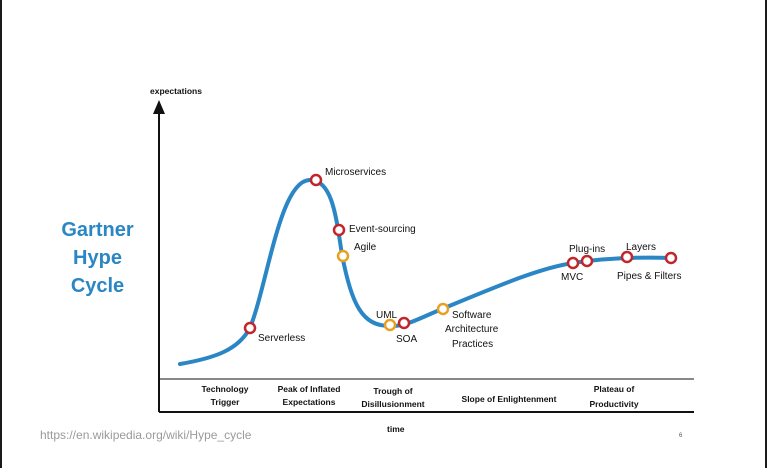 The image size is (767, 468). Describe the element at coordinates (309, 389) in the screenshot. I see `phase-2-line-1: Peak of Inflated` at that location.